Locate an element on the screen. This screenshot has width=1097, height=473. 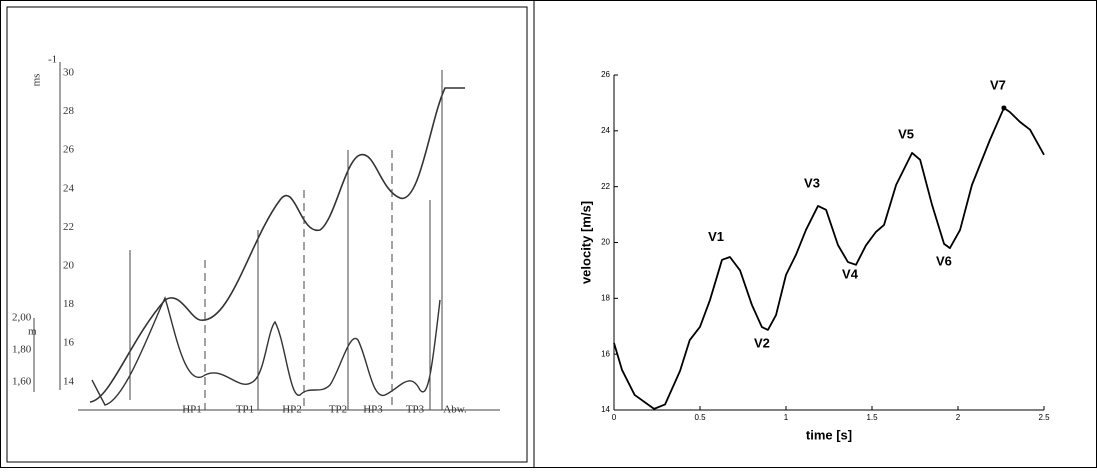
speed-tick-label: 30 is located at coordinates (69, 73).